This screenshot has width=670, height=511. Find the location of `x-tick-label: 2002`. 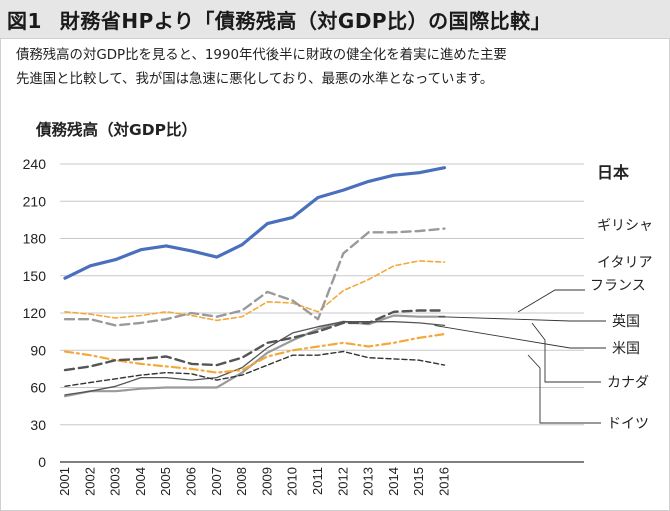

x-tick-label: 2002 is located at coordinates (89, 481).